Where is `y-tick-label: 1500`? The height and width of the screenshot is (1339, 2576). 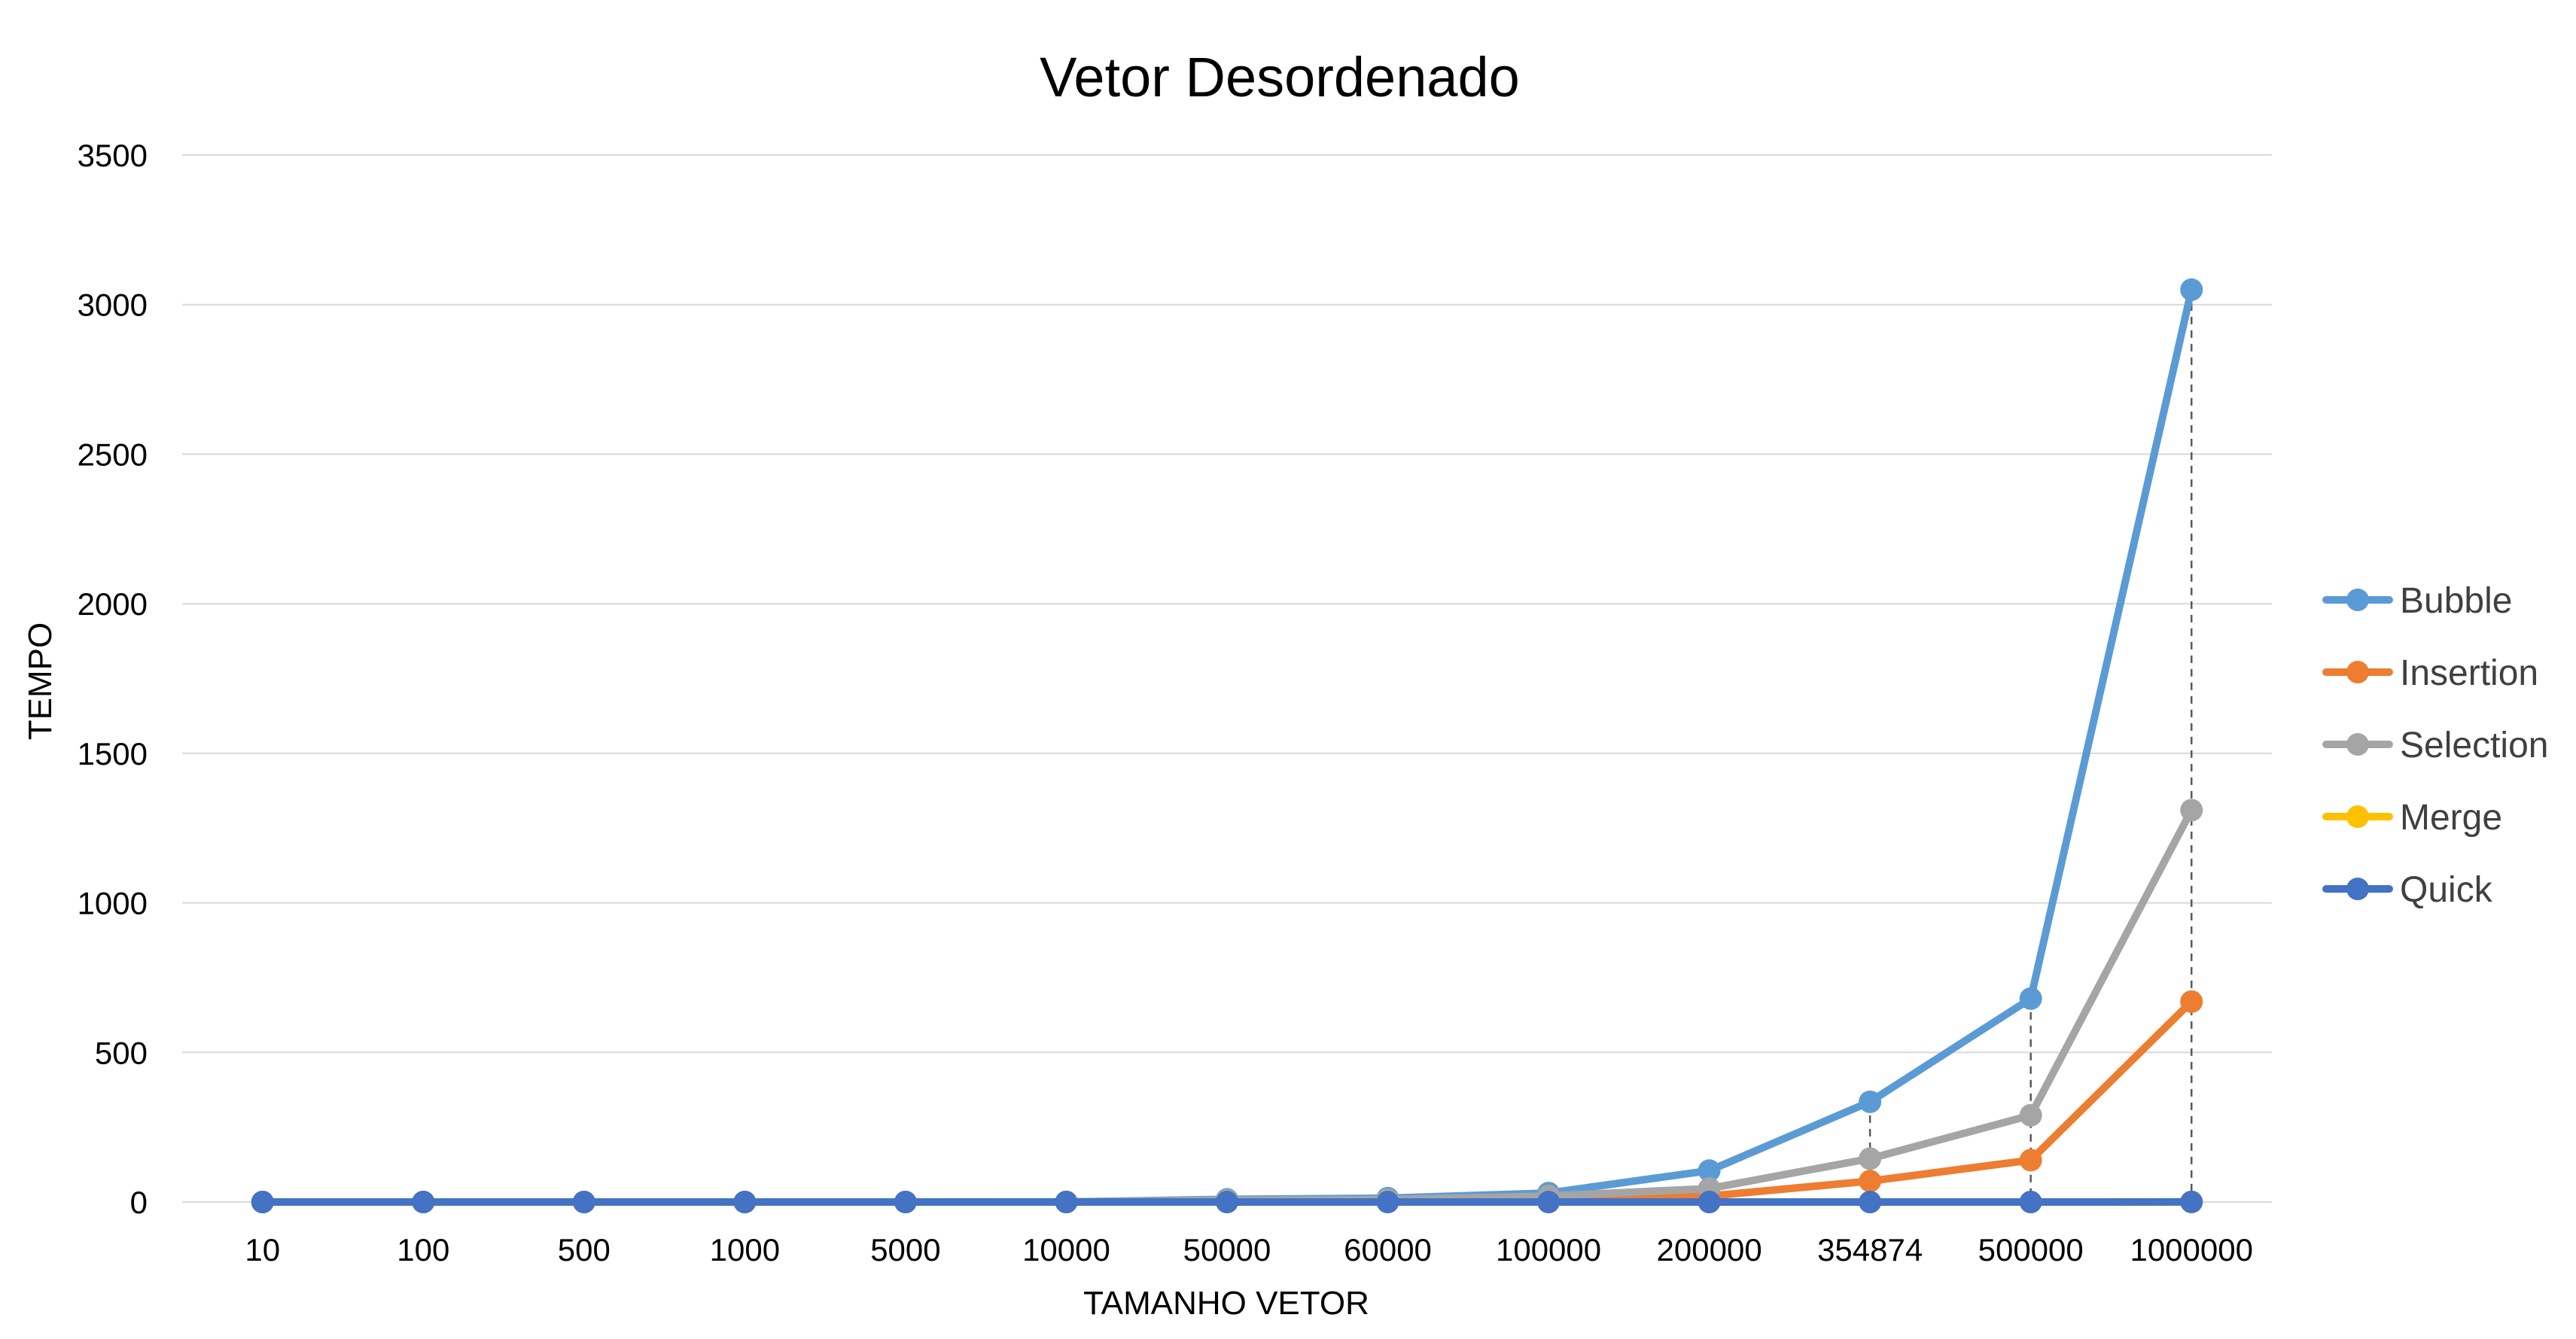 y-tick-label: 1500 is located at coordinates (113, 754).